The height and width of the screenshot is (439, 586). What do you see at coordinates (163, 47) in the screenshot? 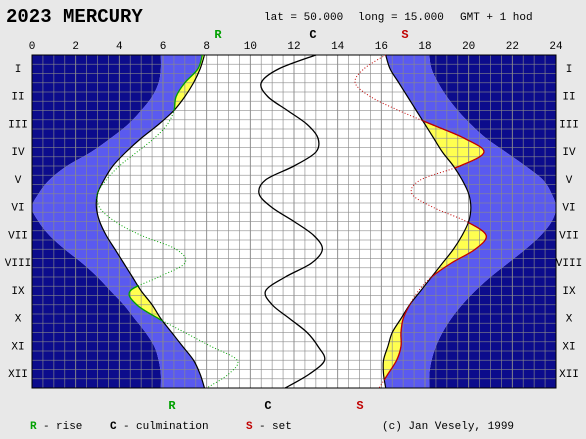
I see `x-tick-label: 6` at bounding box center [163, 47].